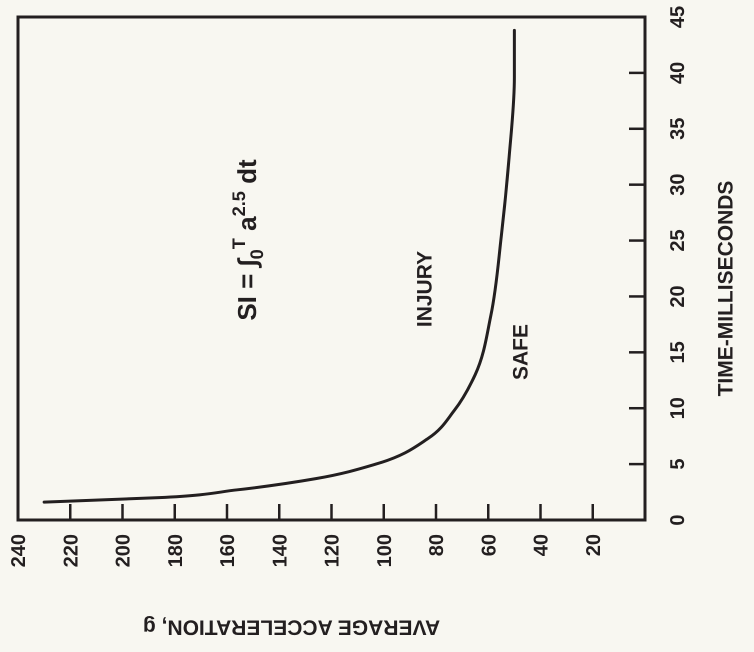 Image resolution: width=754 pixels, height=652 pixels. What do you see at coordinates (678, 240) in the screenshot?
I see `y-tick-label: 25` at bounding box center [678, 240].